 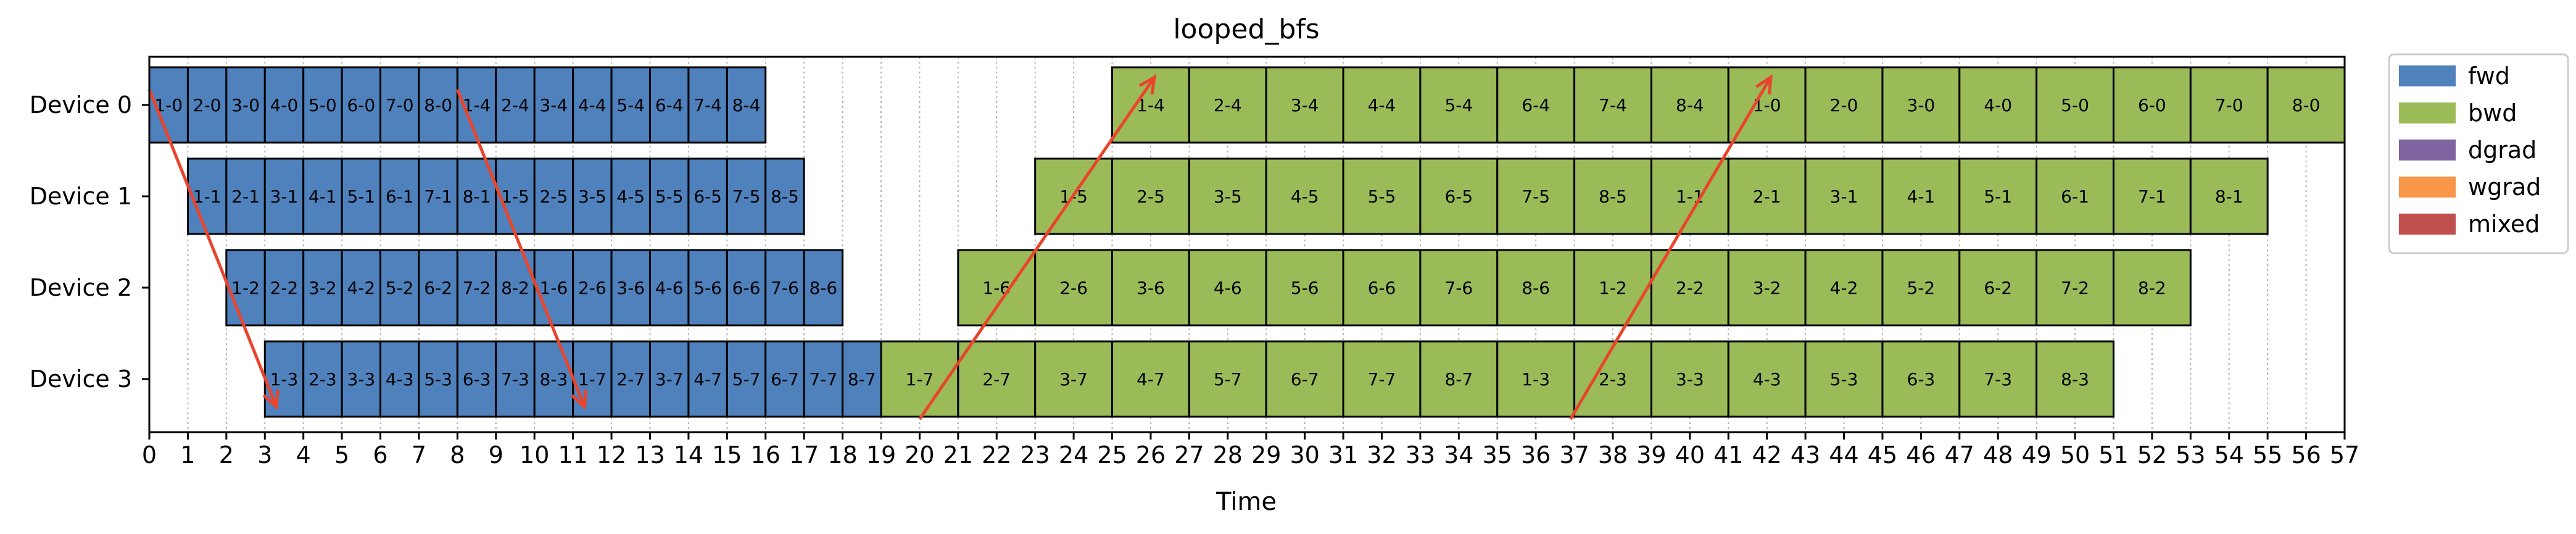 I want to click on x-tick-label: 15, so click(x=727, y=455).